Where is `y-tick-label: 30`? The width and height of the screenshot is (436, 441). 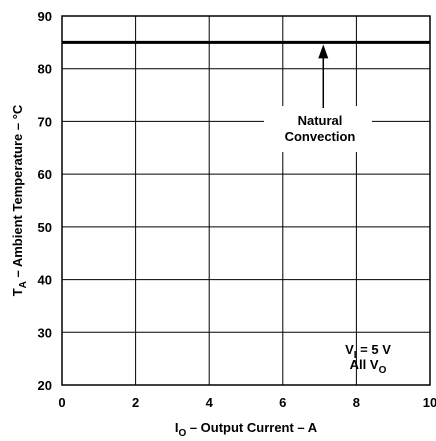 y-tick-label: 30 is located at coordinates (45, 332).